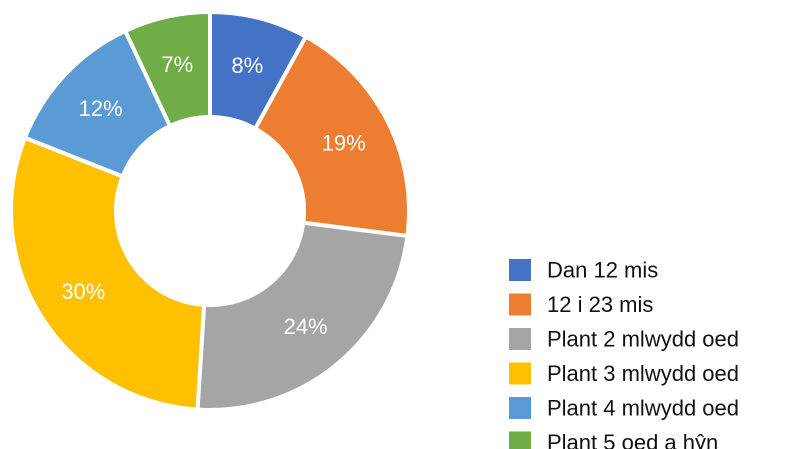 The width and height of the screenshot is (801, 449). What do you see at coordinates (247, 65) in the screenshot?
I see `slice-data-label: 8%` at bounding box center [247, 65].